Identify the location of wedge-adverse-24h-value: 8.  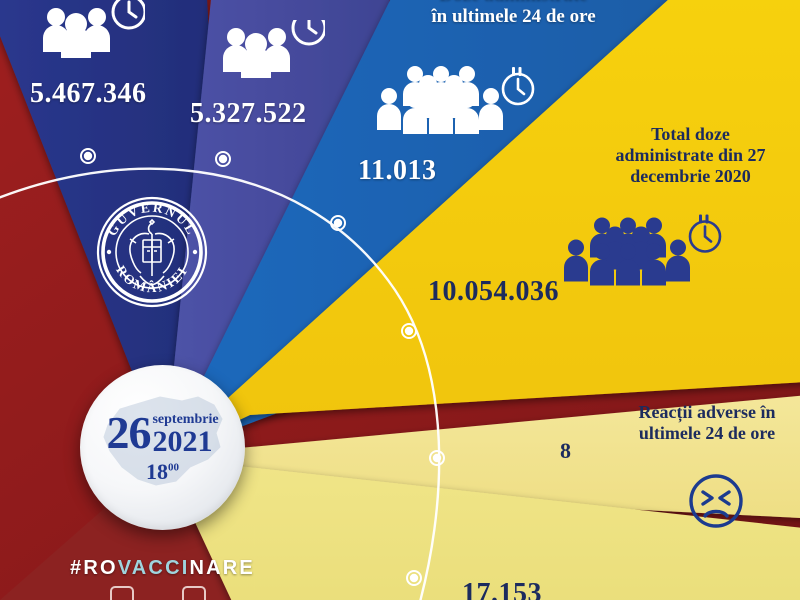
(566, 450).